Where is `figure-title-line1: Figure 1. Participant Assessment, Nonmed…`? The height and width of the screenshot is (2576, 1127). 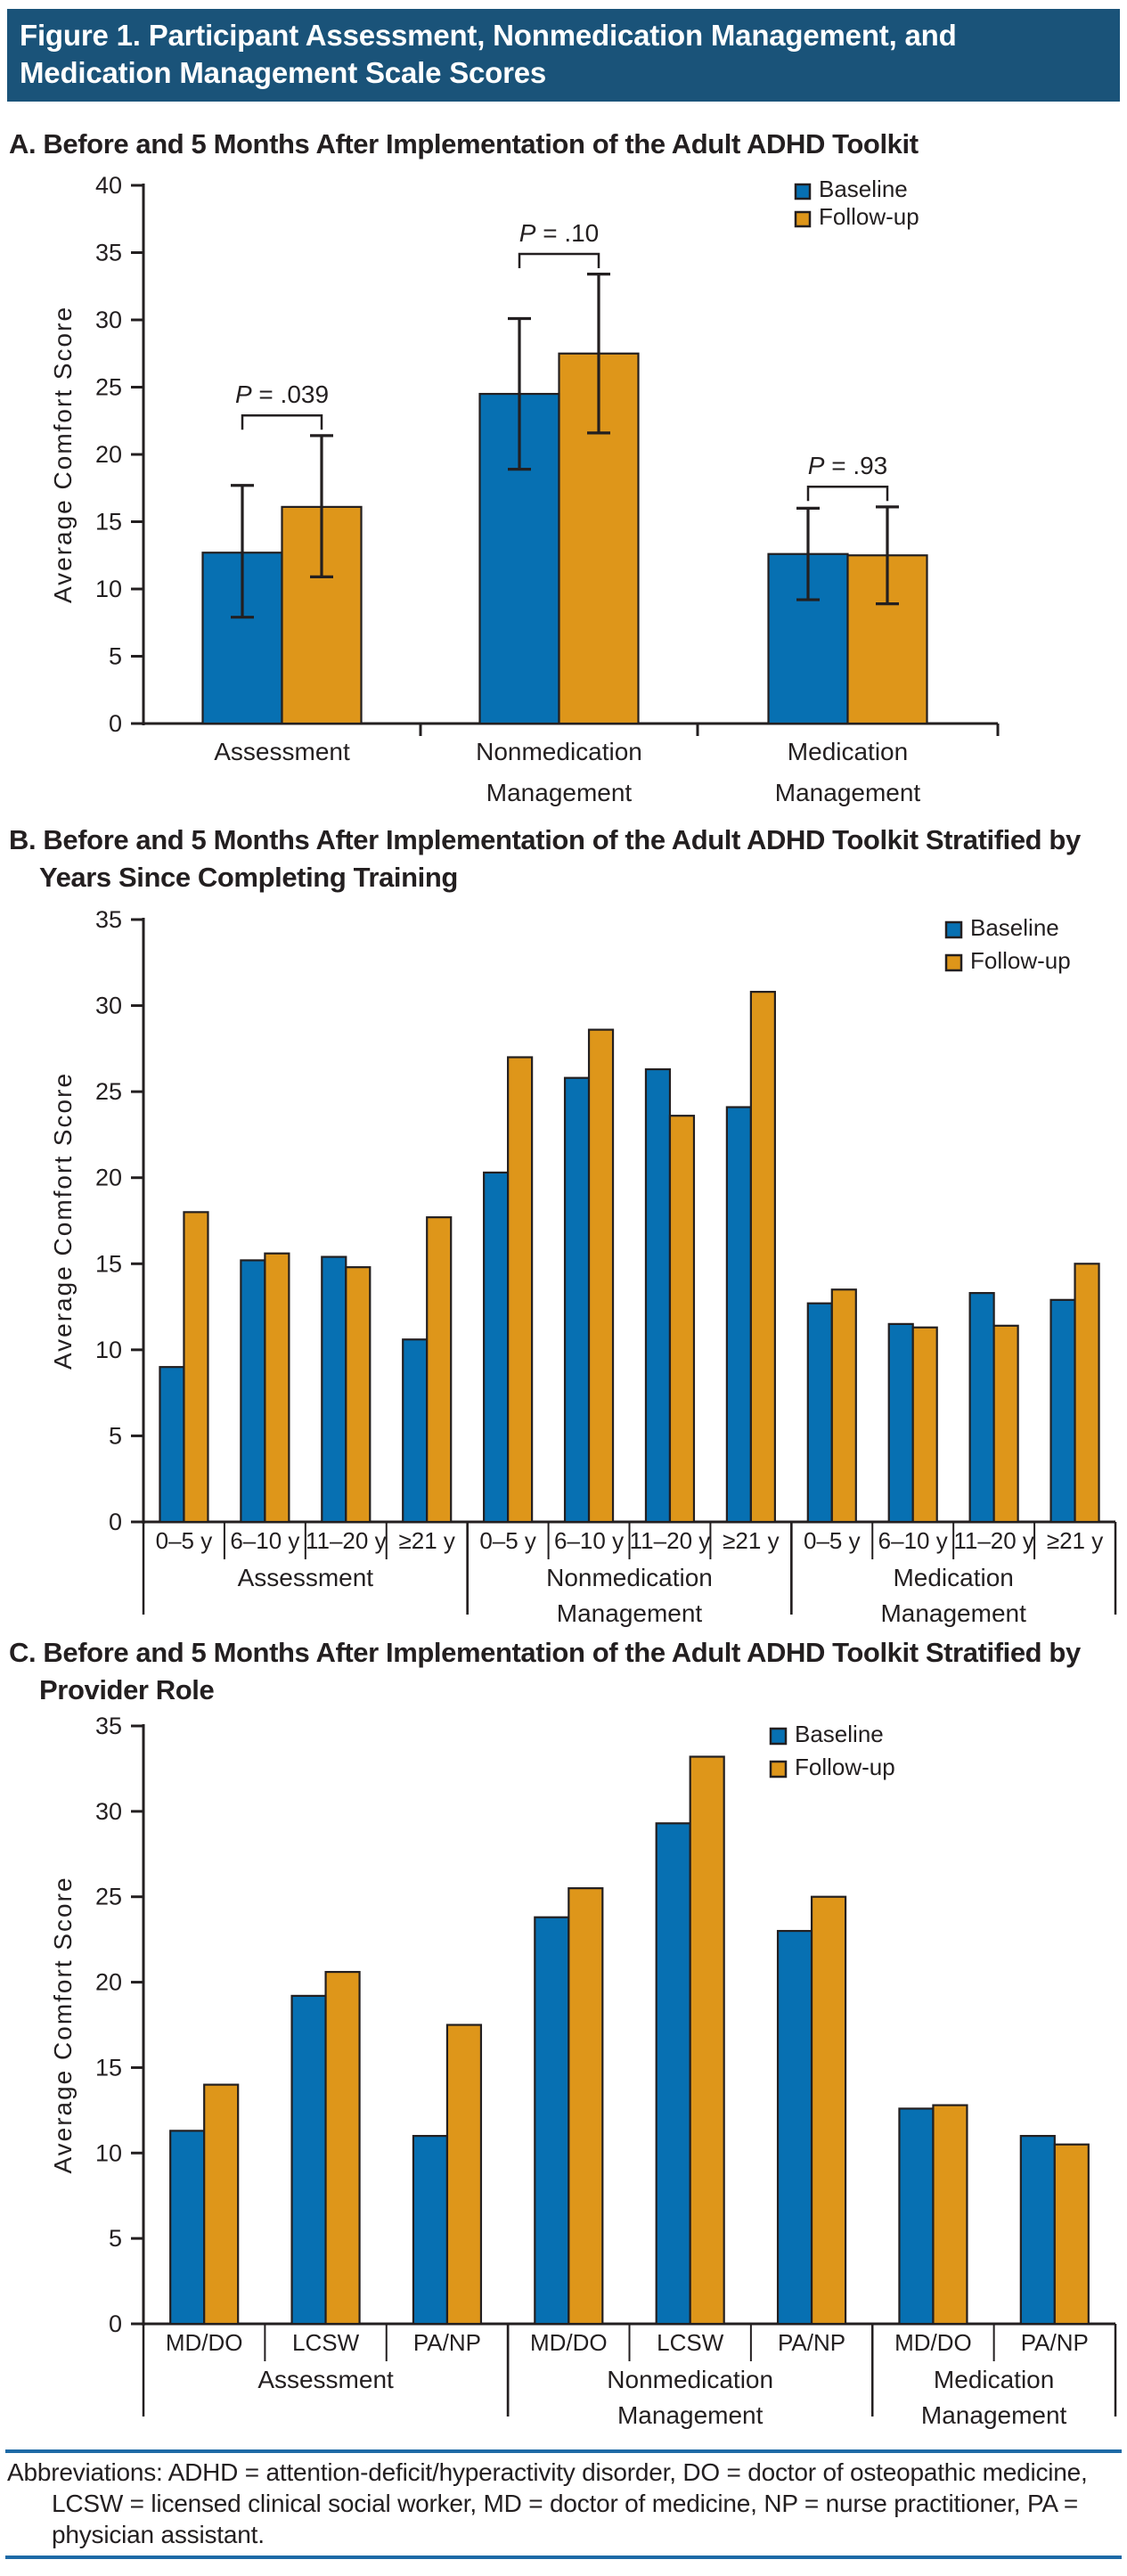 figure-title-line1: Figure 1. Participant Assessment, Nonmed… is located at coordinates (488, 35).